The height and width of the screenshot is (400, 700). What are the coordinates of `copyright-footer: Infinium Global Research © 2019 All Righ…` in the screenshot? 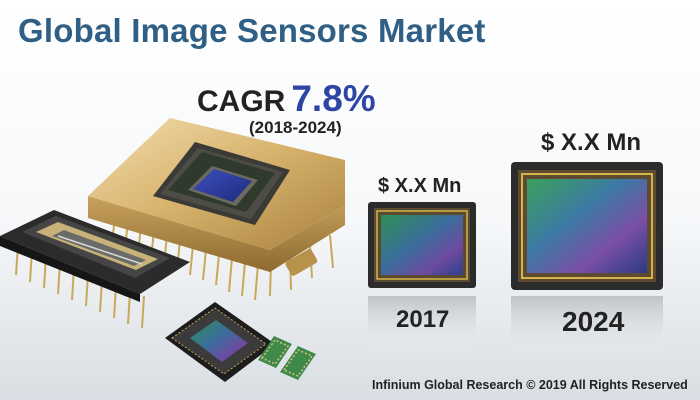 It's located at (530, 385).